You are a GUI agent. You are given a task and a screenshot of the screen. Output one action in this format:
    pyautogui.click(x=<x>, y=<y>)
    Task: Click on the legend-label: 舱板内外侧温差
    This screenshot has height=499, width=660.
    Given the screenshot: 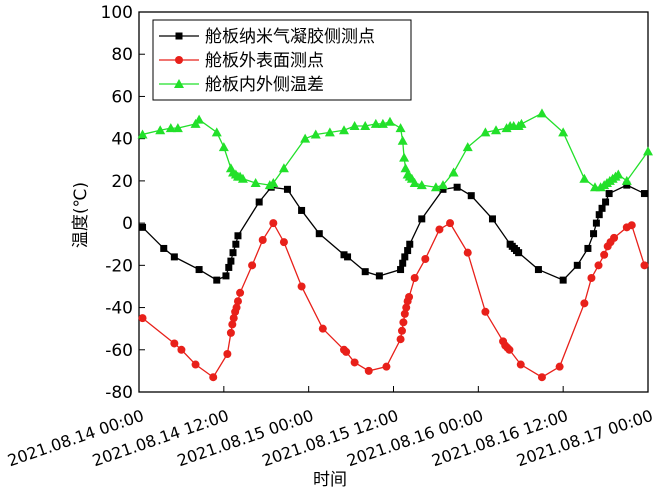 What is the action you would take?
    pyautogui.click(x=264, y=85)
    